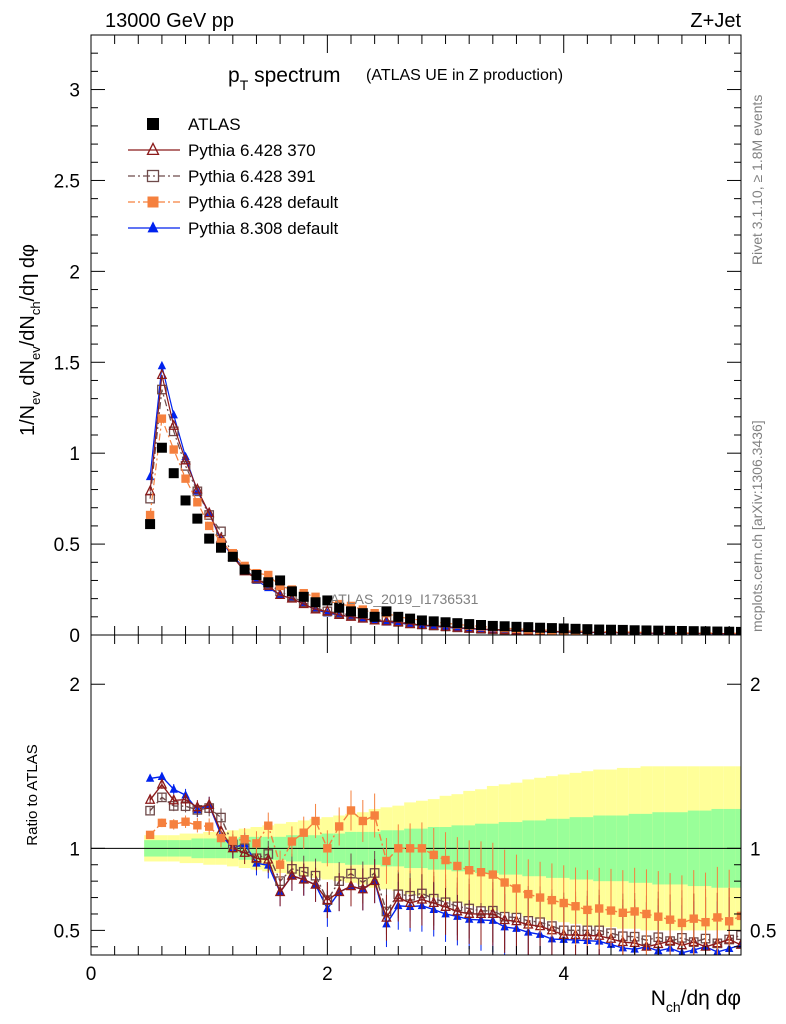 This screenshot has width=786, height=1024. What do you see at coordinates (284, 78) in the screenshot?
I see `chart-title: pT spectrum` at bounding box center [284, 78].